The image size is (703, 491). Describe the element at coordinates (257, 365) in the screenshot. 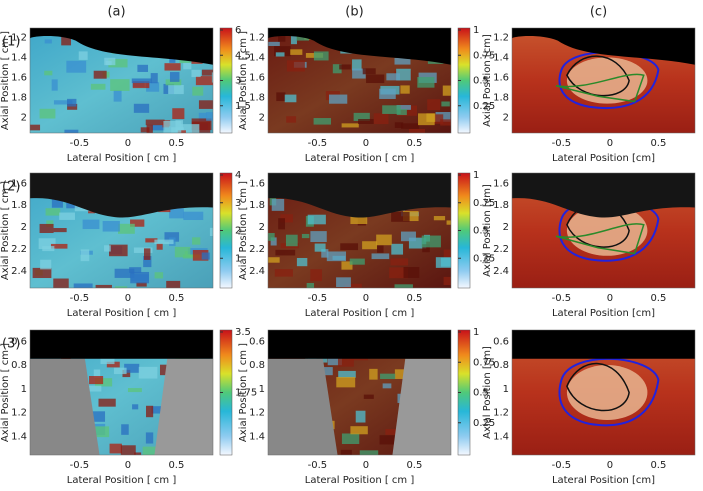

I see `y-tick-label: 0.8` at that location.